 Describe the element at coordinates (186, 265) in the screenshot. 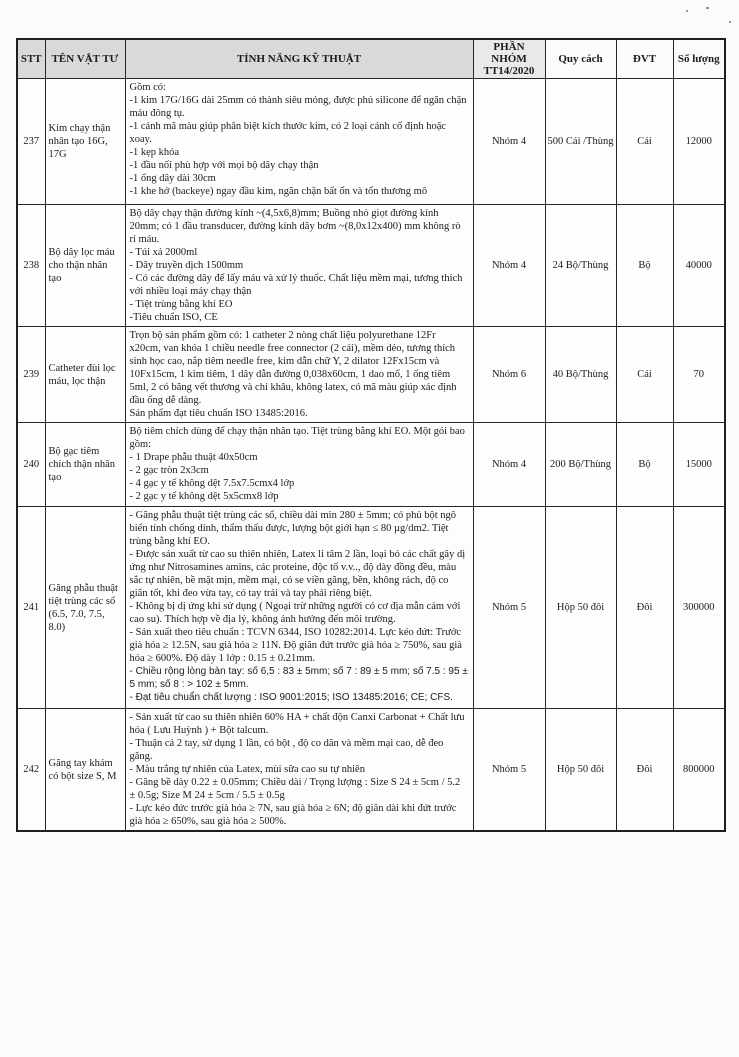

I see `spec-line: - Dây truyền dịch 1500mm` at that location.